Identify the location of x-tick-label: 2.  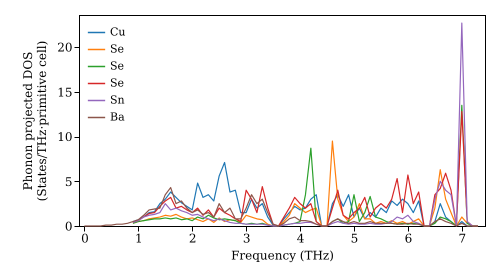
(192, 239).